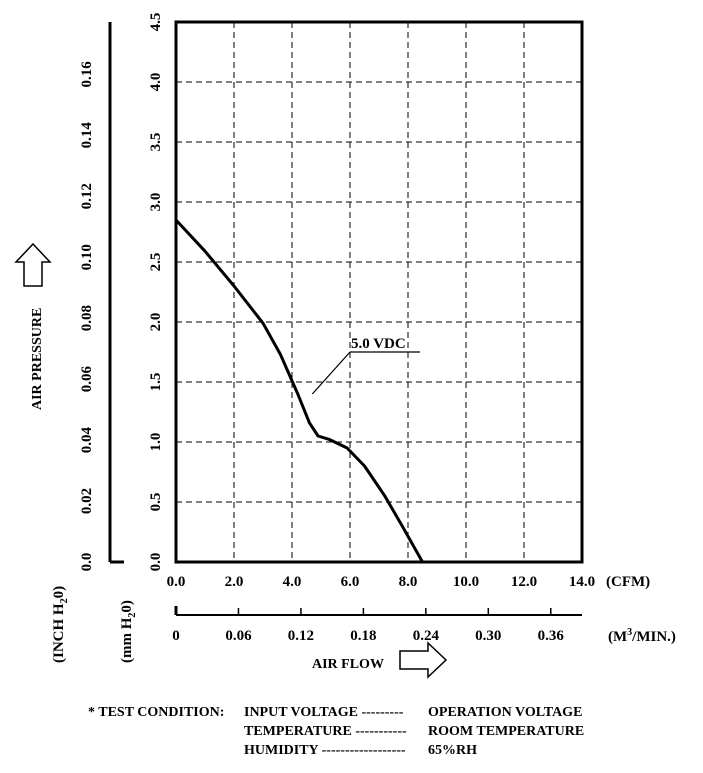  What do you see at coordinates (156, 82) in the screenshot?
I see `y-tick-label: 4.0` at bounding box center [156, 82].